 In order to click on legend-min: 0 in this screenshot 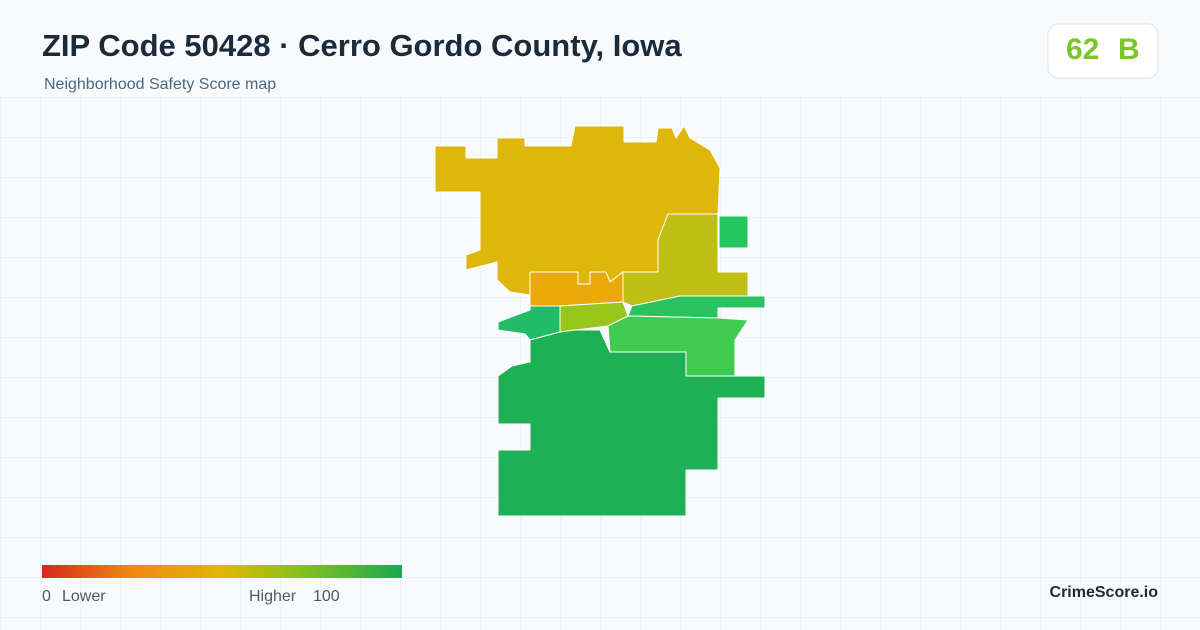, I will do `click(46, 596)`.